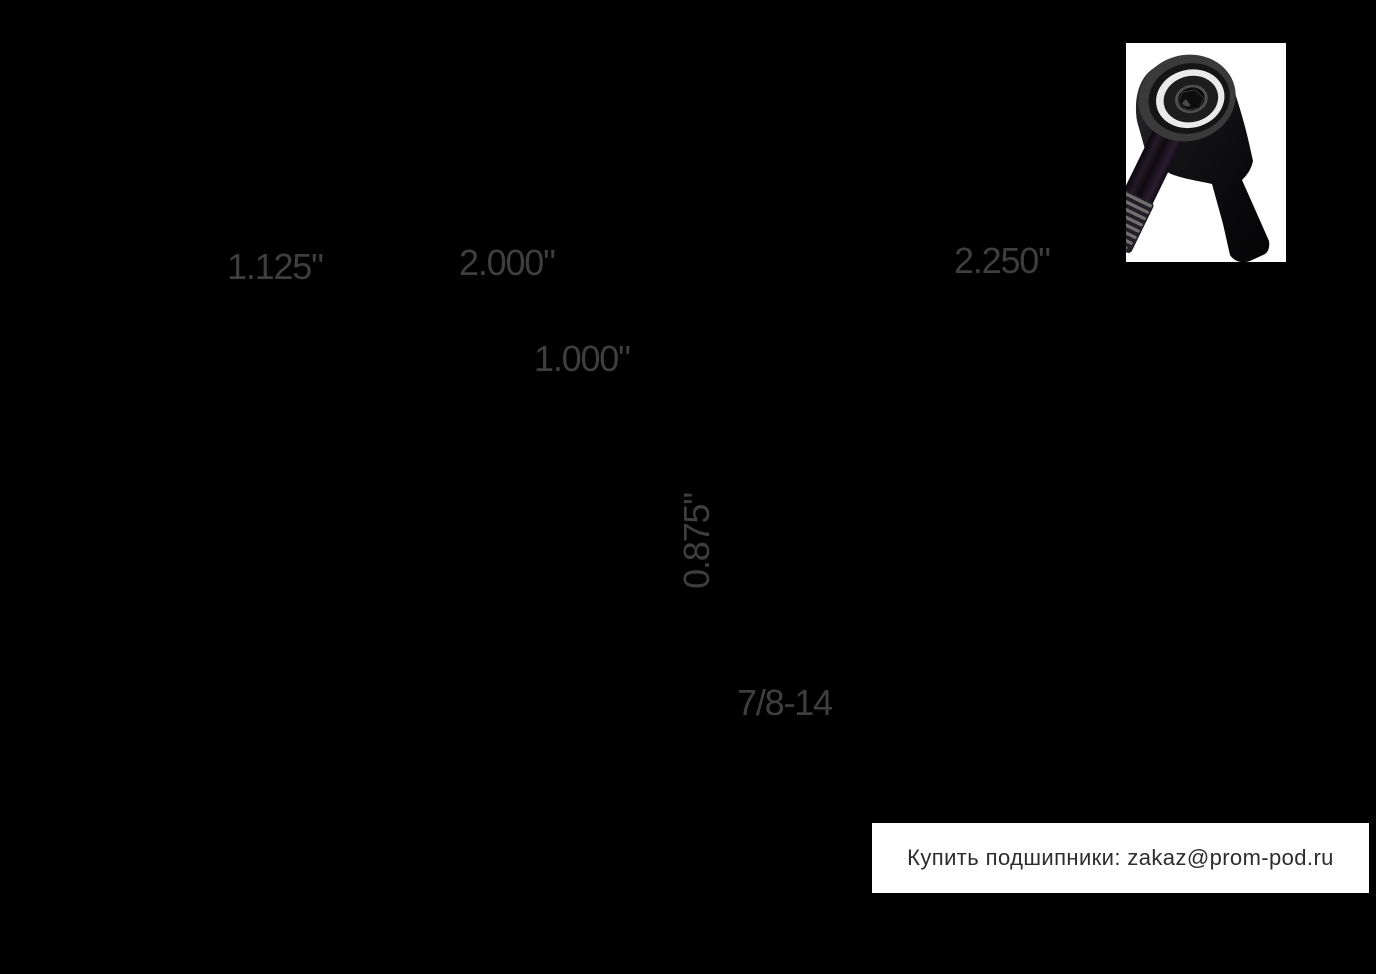 This screenshot has height=974, width=1376. I want to click on contact-text: Купить подшипники: zakaz@prom-pod.ru, so click(1120, 857).